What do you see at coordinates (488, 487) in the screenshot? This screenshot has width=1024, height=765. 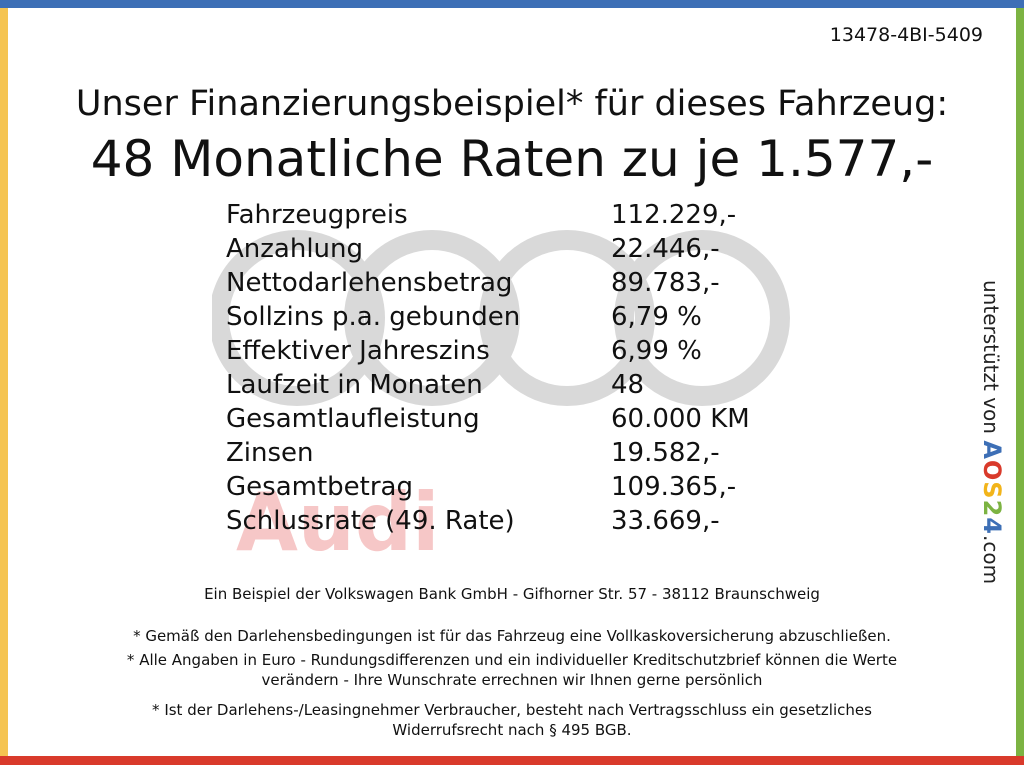 I see `table-row: Gesamtbetrag 109.365,-` at bounding box center [488, 487].